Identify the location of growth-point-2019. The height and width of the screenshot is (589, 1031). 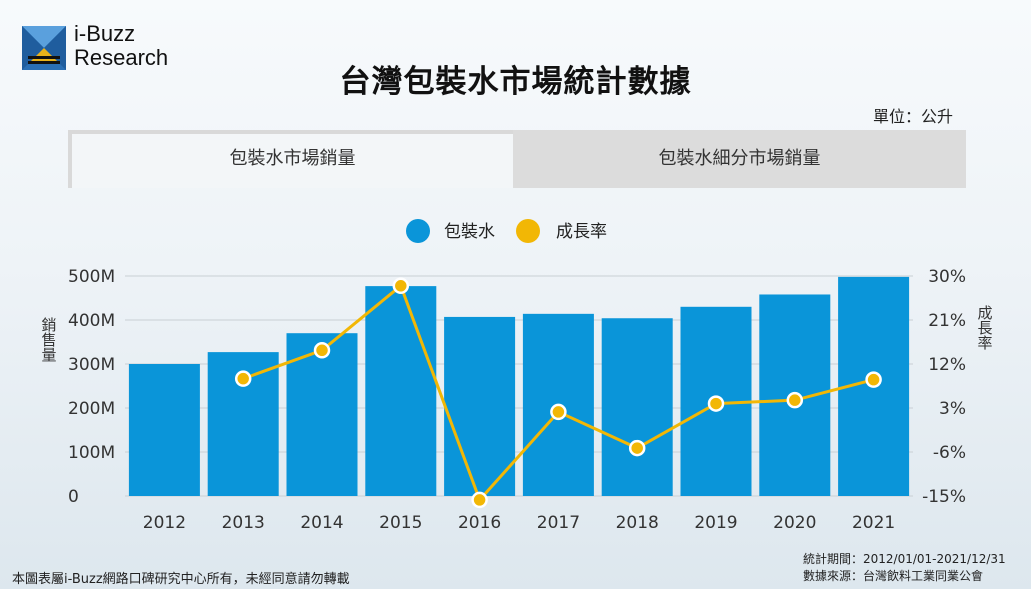
(716, 403).